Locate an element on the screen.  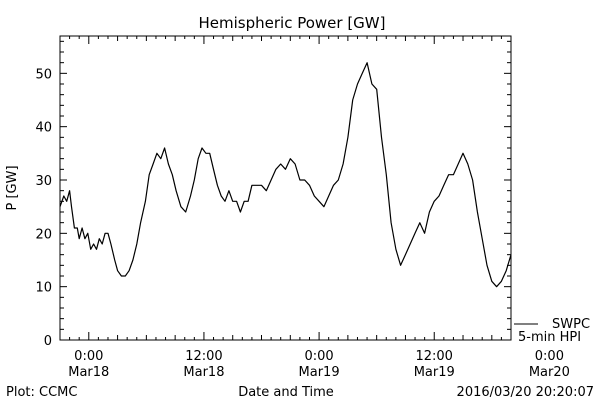
plot-credit: Plot: CCMC is located at coordinates (41, 392).